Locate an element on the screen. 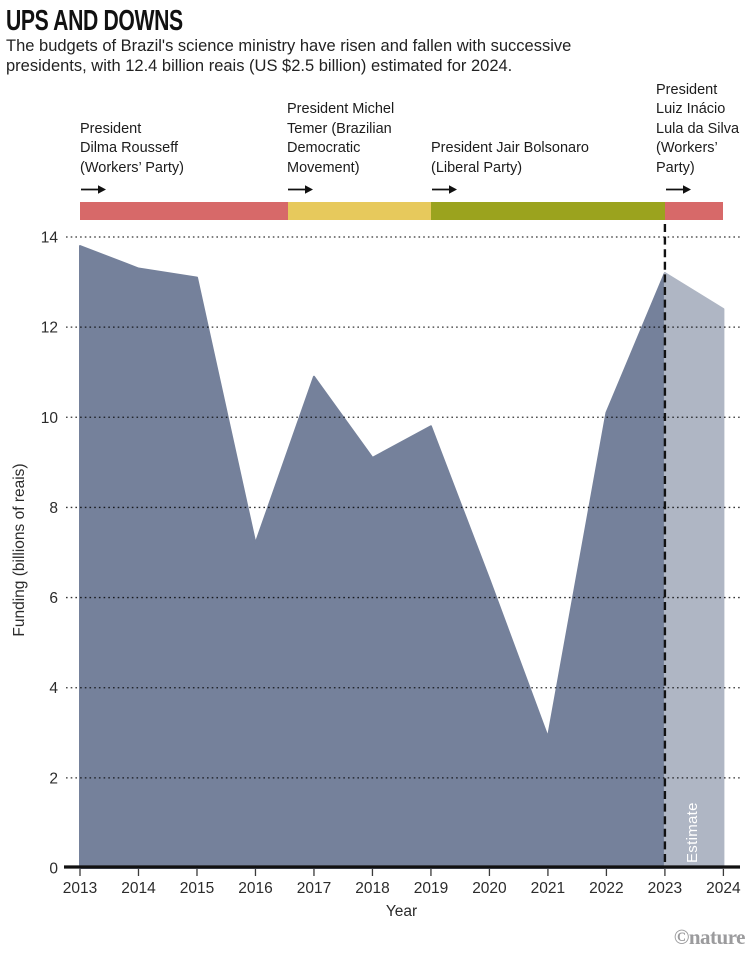 This screenshot has width=751, height=955. y-tick-label: 8 is located at coordinates (53, 508).